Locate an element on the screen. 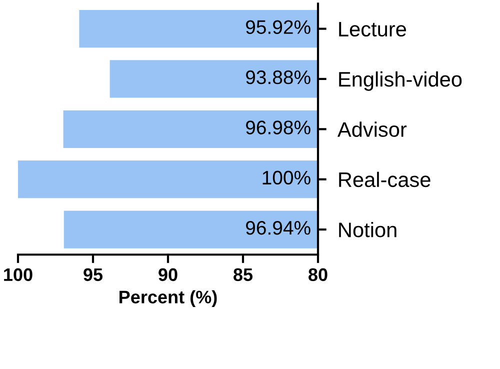 The width and height of the screenshot is (500, 369). y-tick-label: Advisor is located at coordinates (372, 129).